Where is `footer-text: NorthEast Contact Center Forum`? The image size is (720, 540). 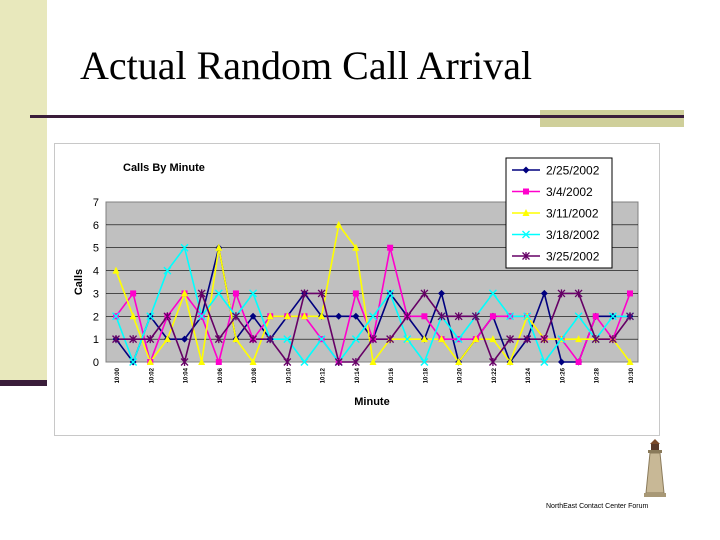 footer-text: NorthEast Contact Center Forum is located at coordinates (597, 506).